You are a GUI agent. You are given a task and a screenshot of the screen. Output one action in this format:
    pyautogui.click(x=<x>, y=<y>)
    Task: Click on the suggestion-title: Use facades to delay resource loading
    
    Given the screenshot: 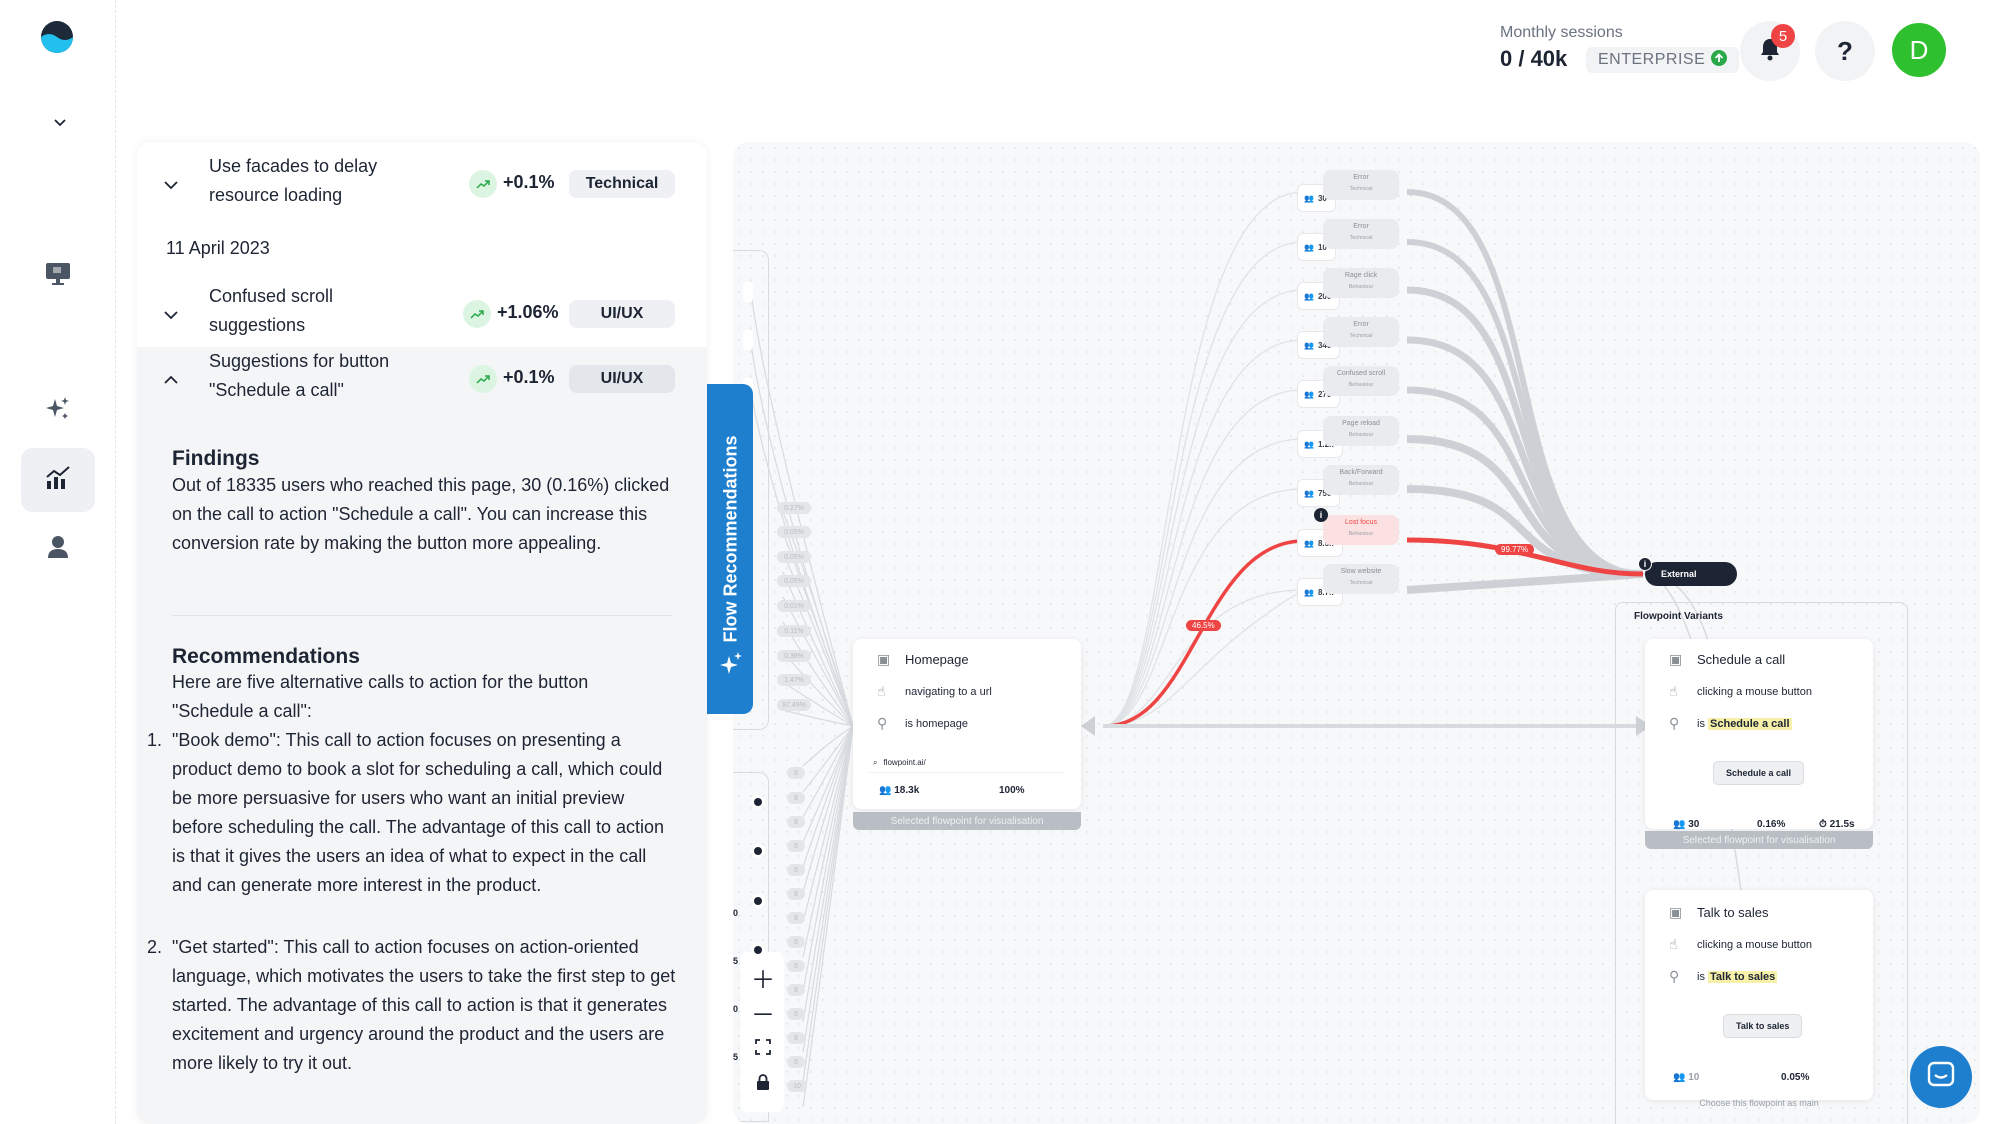 What is the action you would take?
    pyautogui.click(x=293, y=180)
    